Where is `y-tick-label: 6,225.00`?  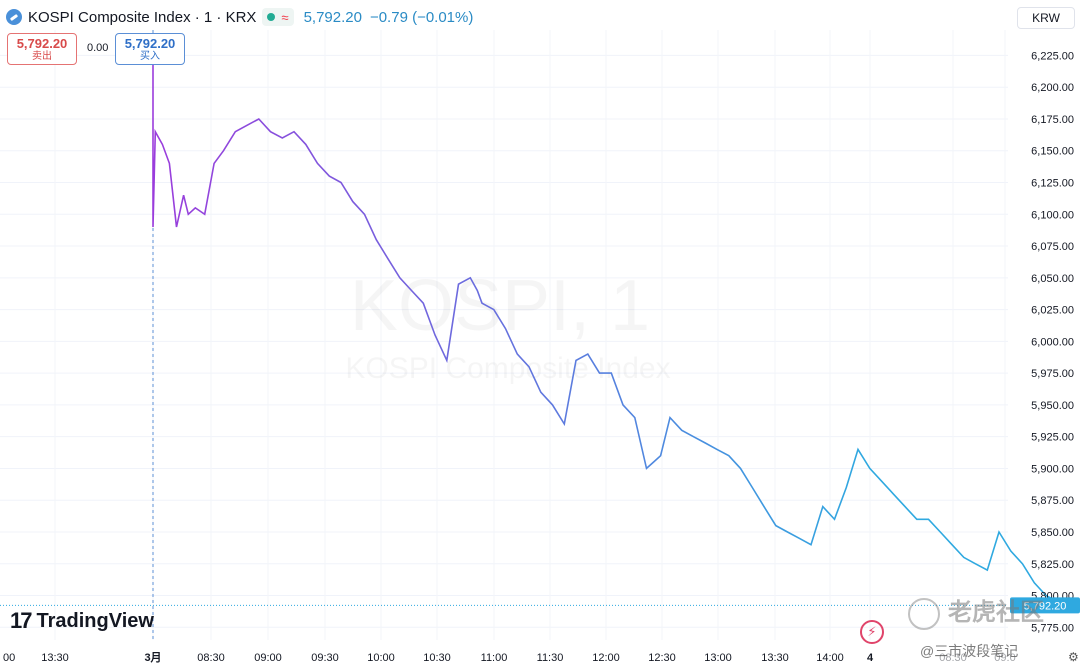
y-tick-label: 6,225.00 is located at coordinates (1052, 56).